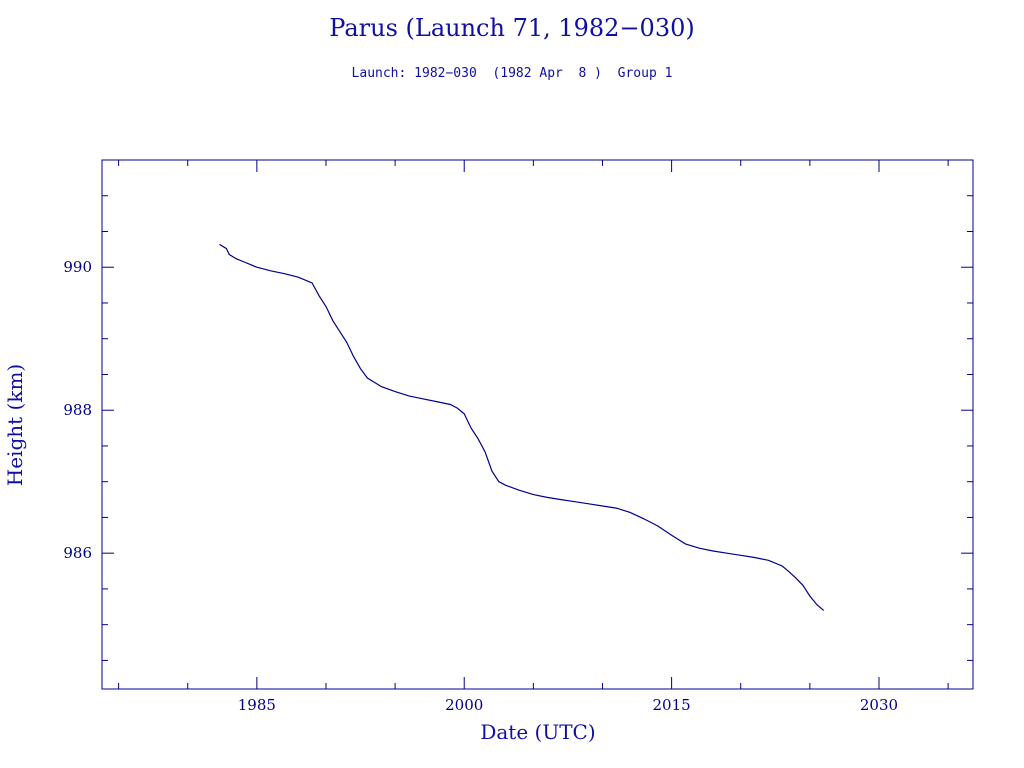 This screenshot has height=768, width=1024. Describe the element at coordinates (512, 28) in the screenshot. I see `chart-title: Parus (Launch 71, 1982−030)` at that location.